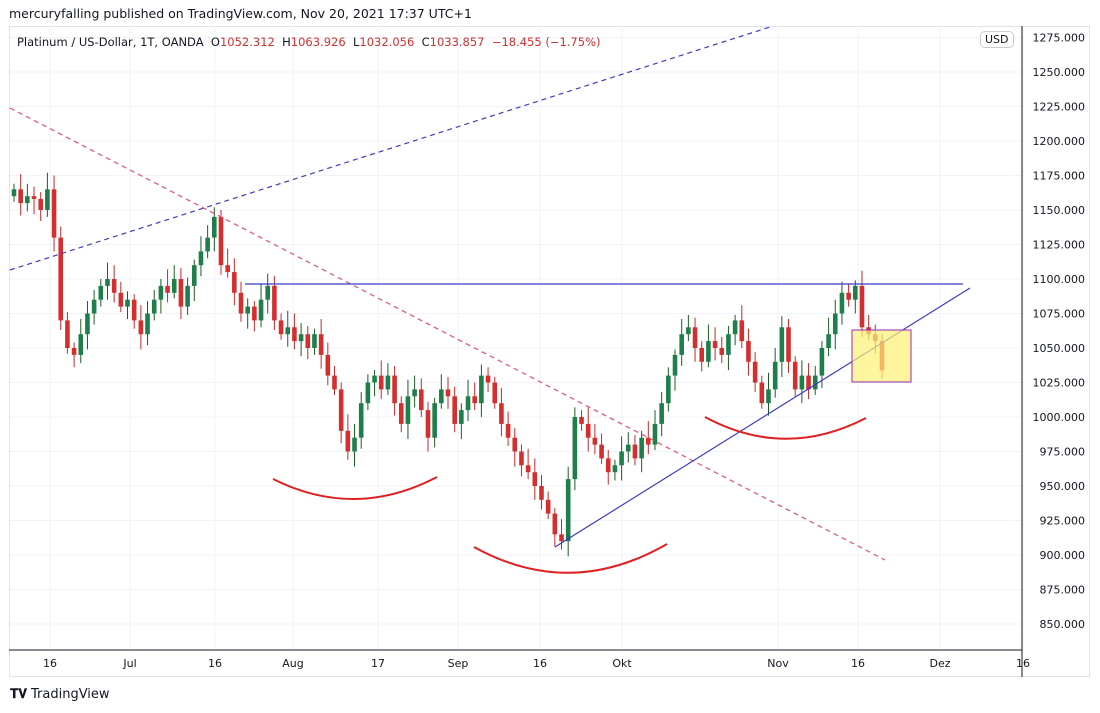 This screenshot has height=713, width=1100. What do you see at coordinates (1059, 383) in the screenshot?
I see `price-tick-label: 1025.000` at bounding box center [1059, 383].